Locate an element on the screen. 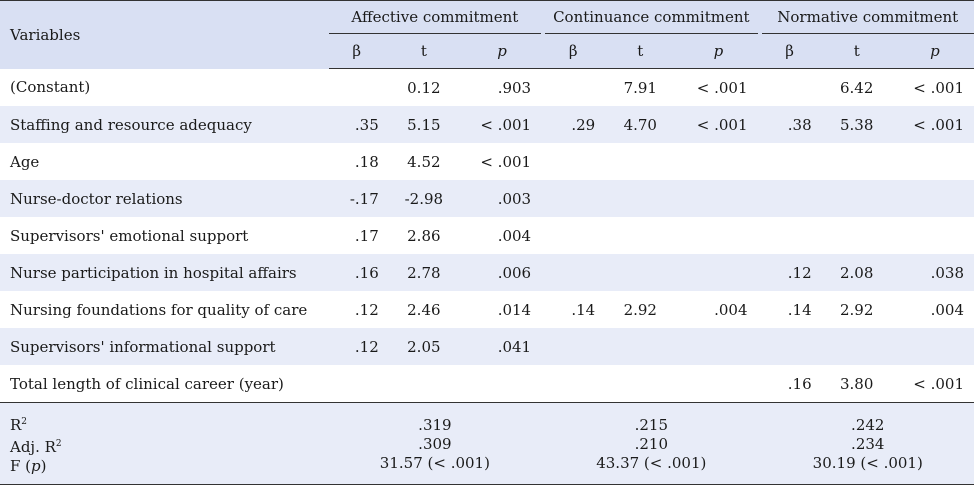  beta-cell: -.17 is located at coordinates (356, 198).